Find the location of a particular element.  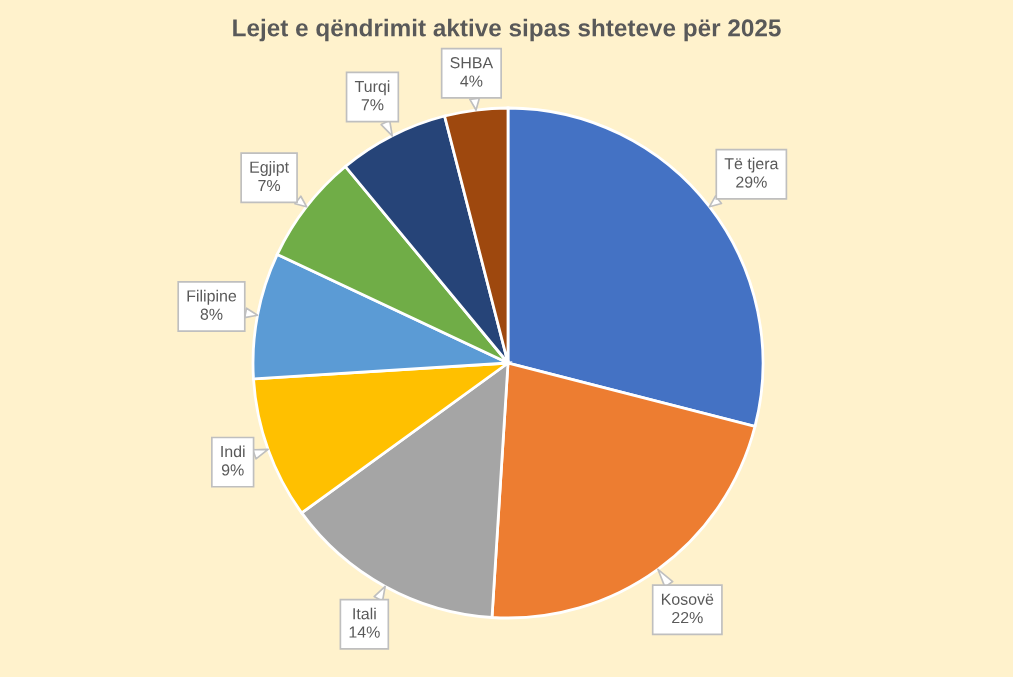

slice-label: Filipine is located at coordinates (212, 297).